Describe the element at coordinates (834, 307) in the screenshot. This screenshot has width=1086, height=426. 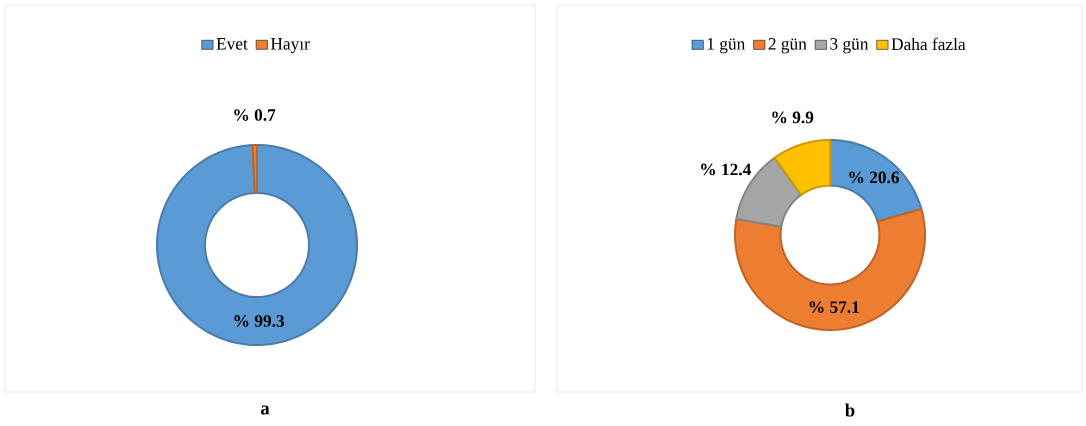
I see `data-label: % 57.1` at that location.